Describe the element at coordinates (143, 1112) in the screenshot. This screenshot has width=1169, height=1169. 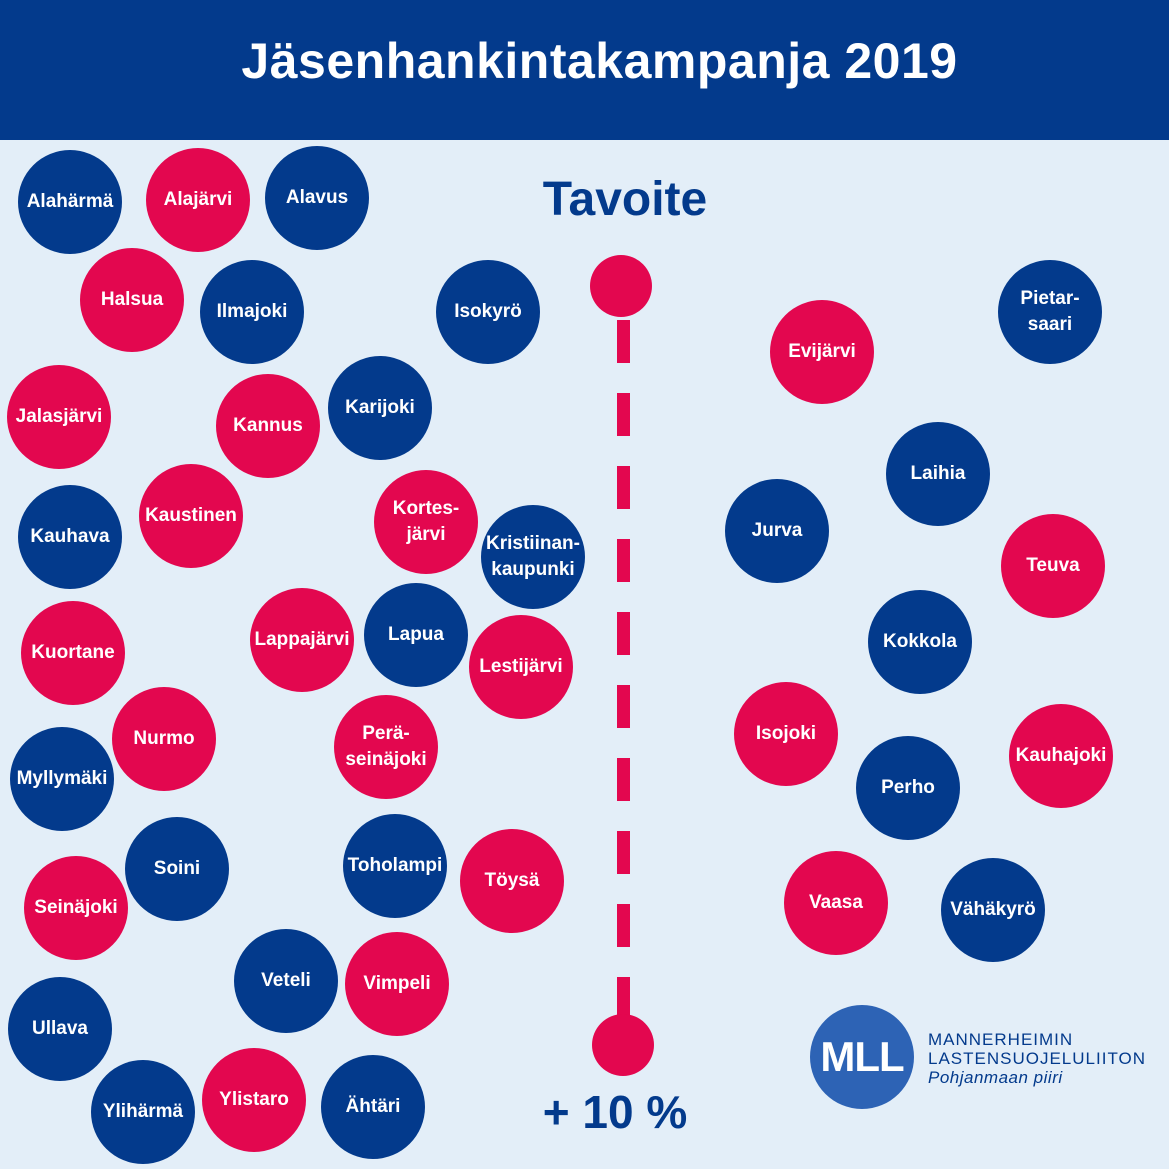
I see `municipality-circle: Ylihärmä` at that location.